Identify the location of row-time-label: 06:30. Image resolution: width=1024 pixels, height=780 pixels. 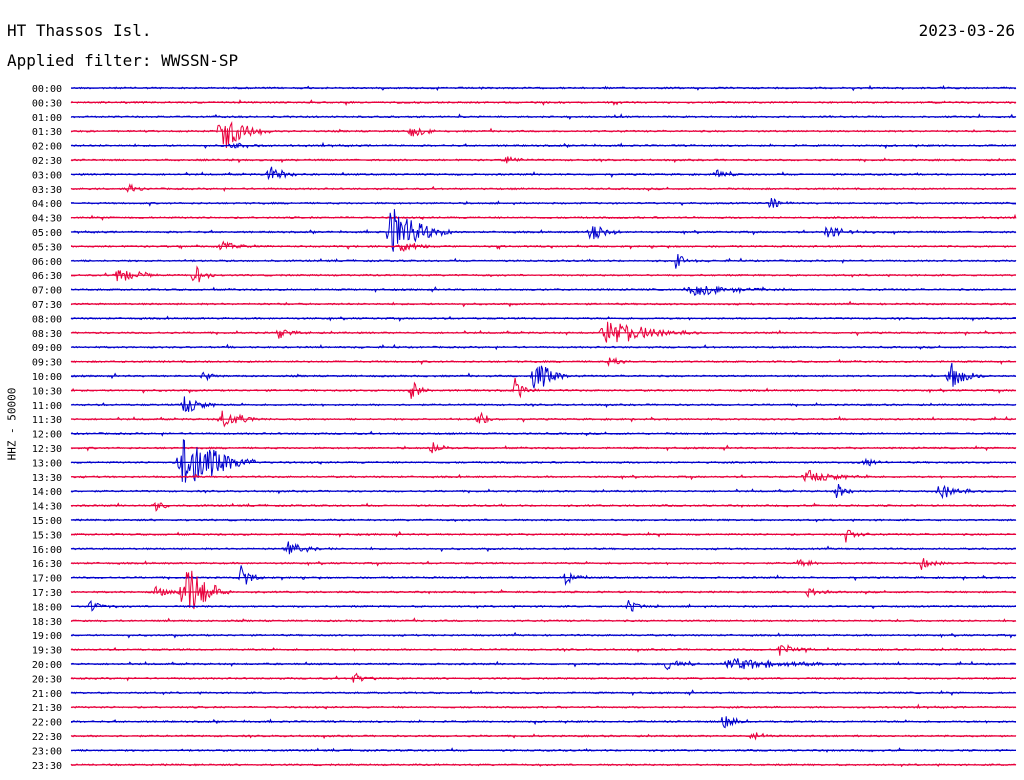
(47, 276).